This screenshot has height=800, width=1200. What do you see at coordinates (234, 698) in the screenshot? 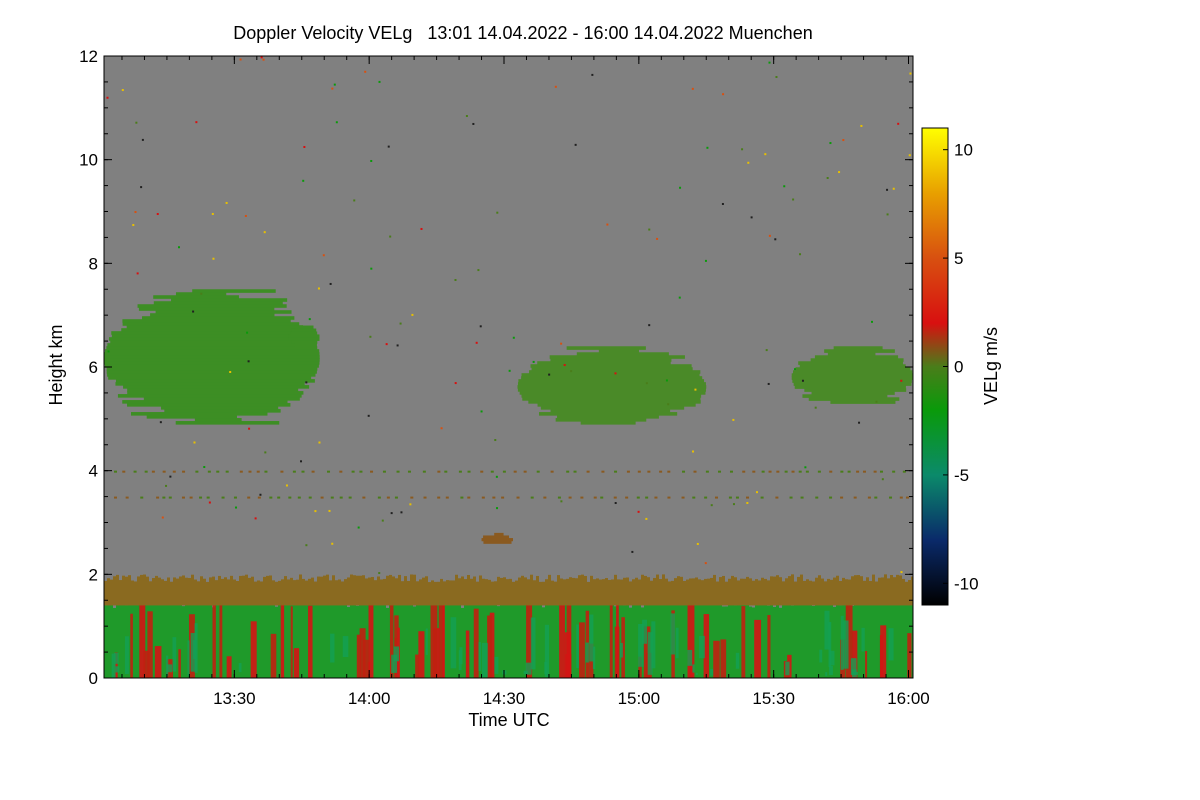
I see `x-tick-label: 13:30` at bounding box center [234, 698].